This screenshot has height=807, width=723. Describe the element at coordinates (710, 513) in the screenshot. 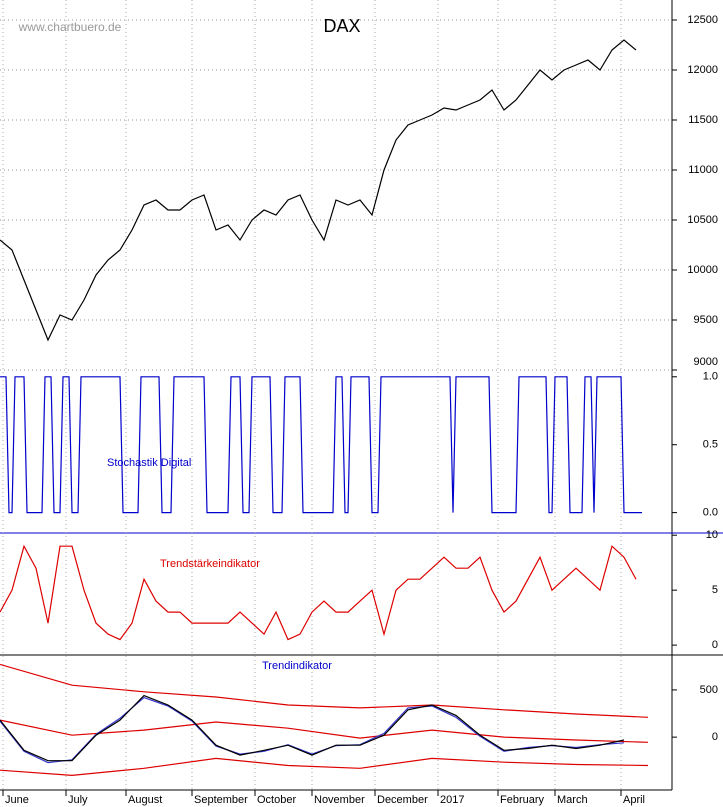

I see `y-tick-label: 0.0` at that location.